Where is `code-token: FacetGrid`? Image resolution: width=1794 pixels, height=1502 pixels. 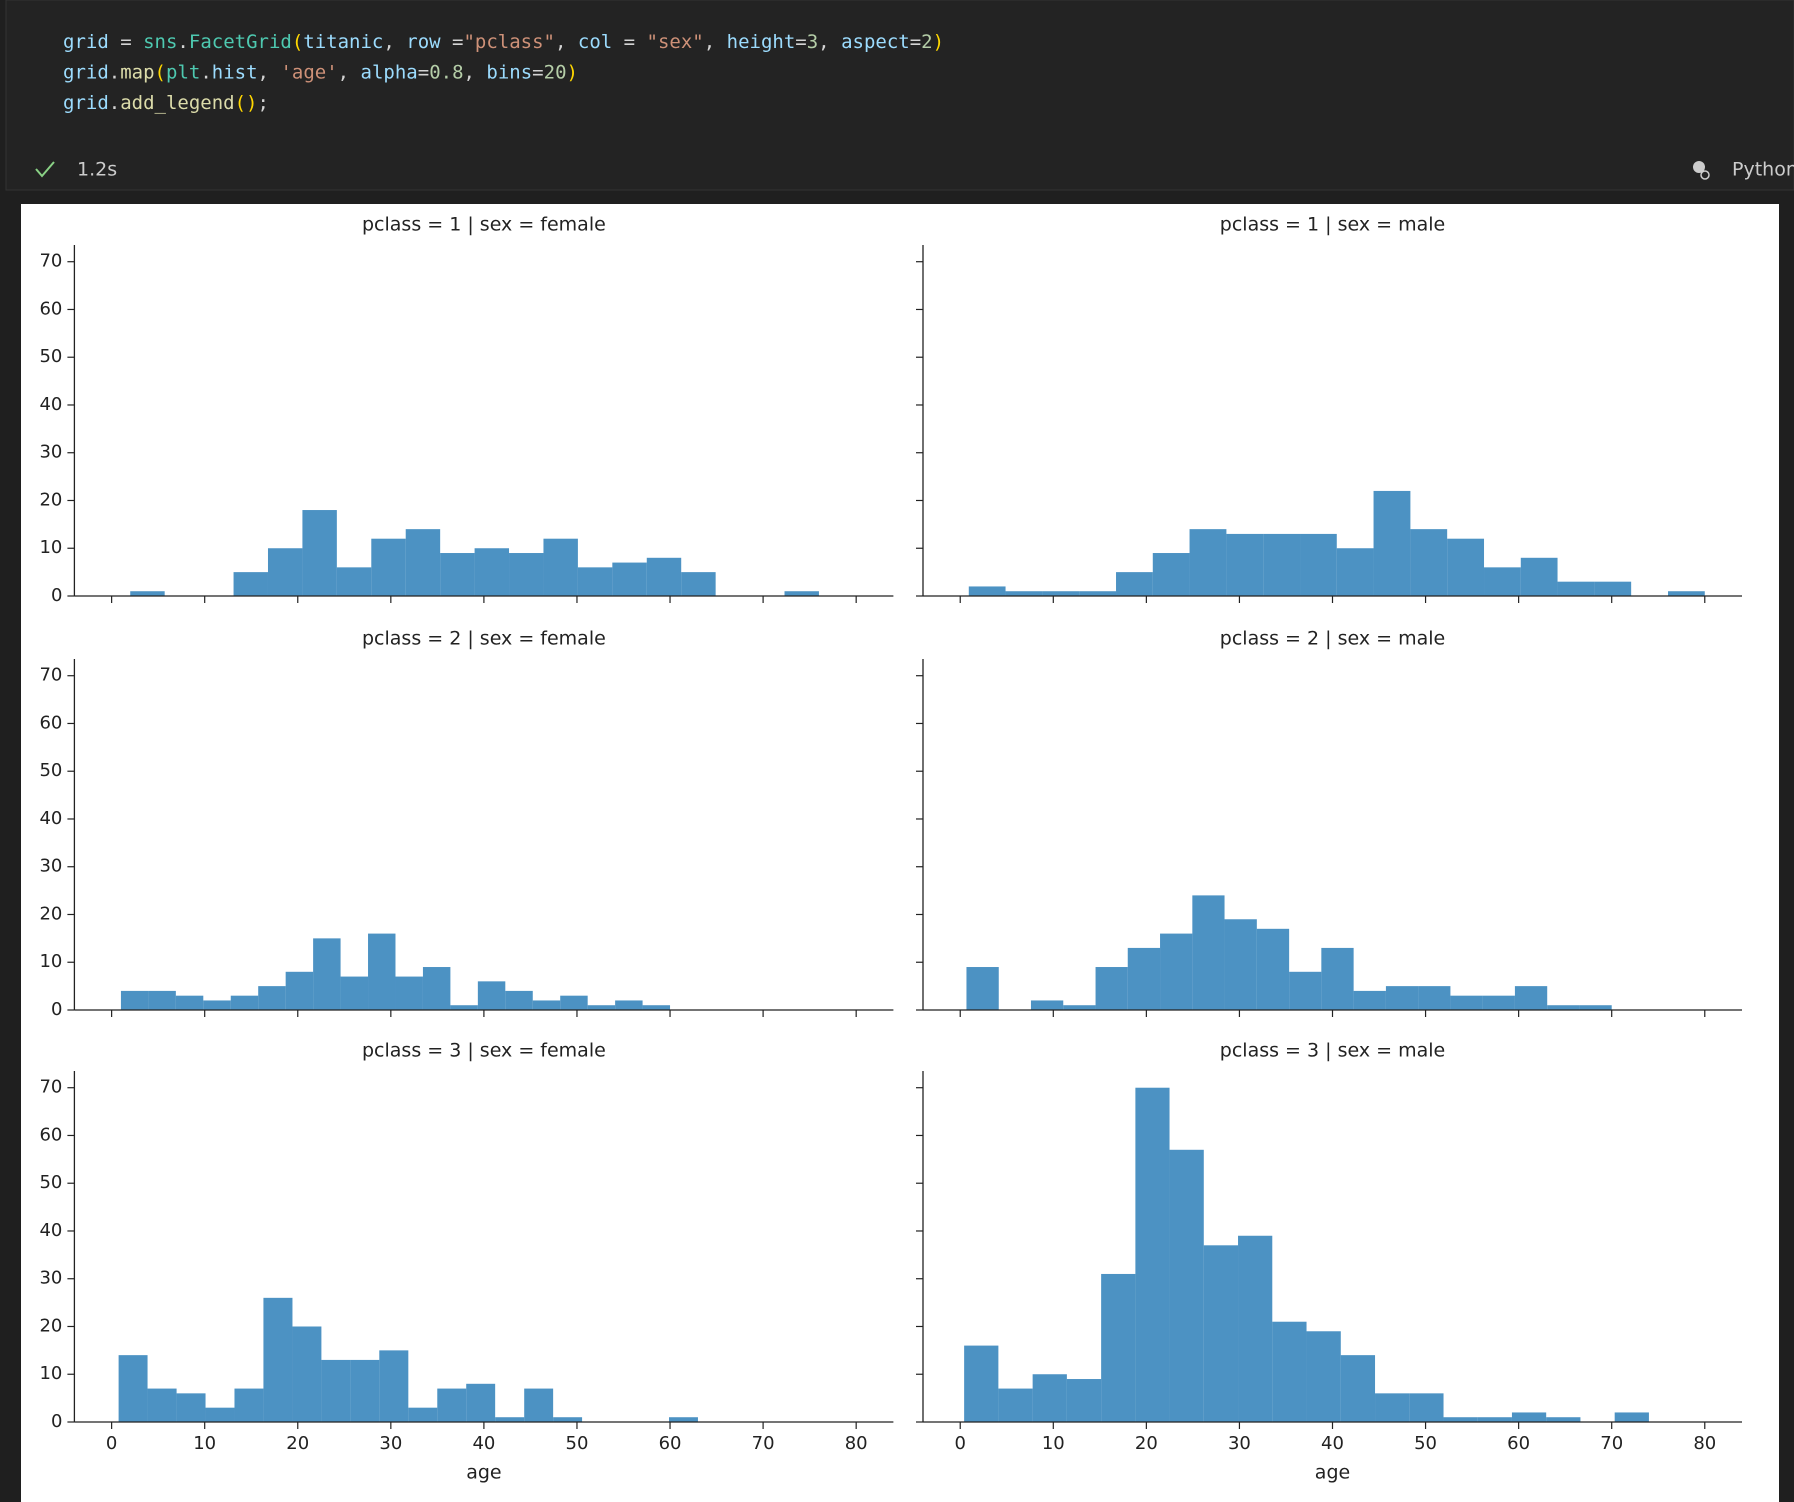
code-token: FacetGrid is located at coordinates (240, 42).